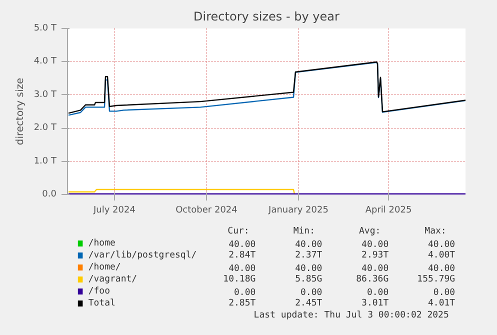 The width and height of the screenshot is (497, 335). I want to click on text: 2.93T, so click(376, 255).